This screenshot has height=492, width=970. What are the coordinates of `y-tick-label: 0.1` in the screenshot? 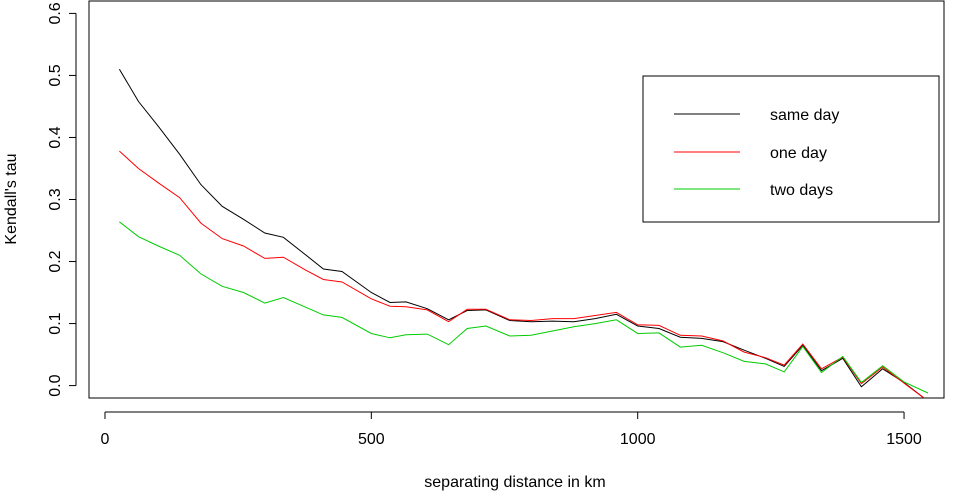 It's located at (55, 323).